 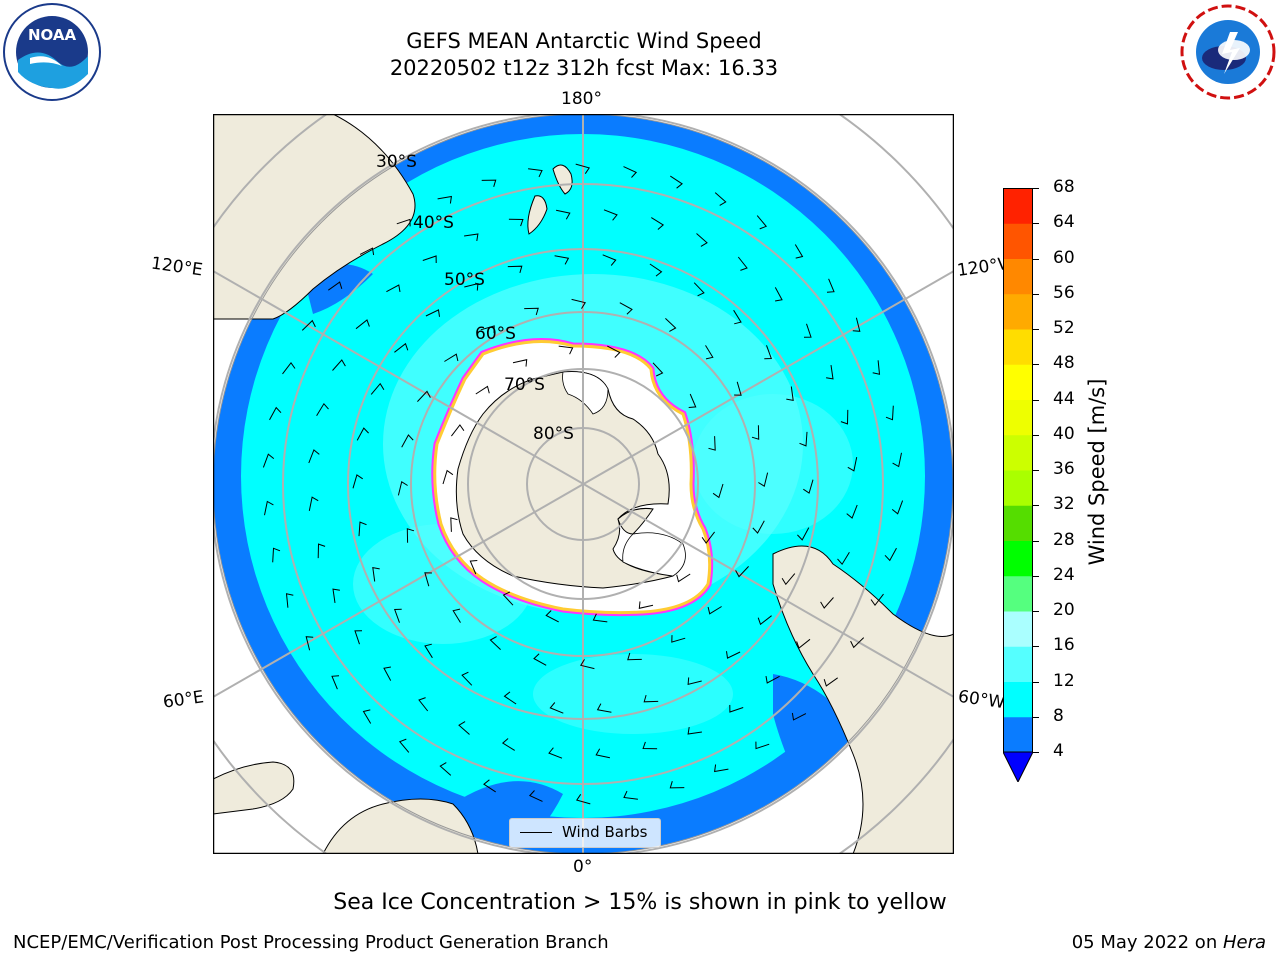 What do you see at coordinates (536, 832) in the screenshot?
I see `legend-line-swatch` at bounding box center [536, 832].